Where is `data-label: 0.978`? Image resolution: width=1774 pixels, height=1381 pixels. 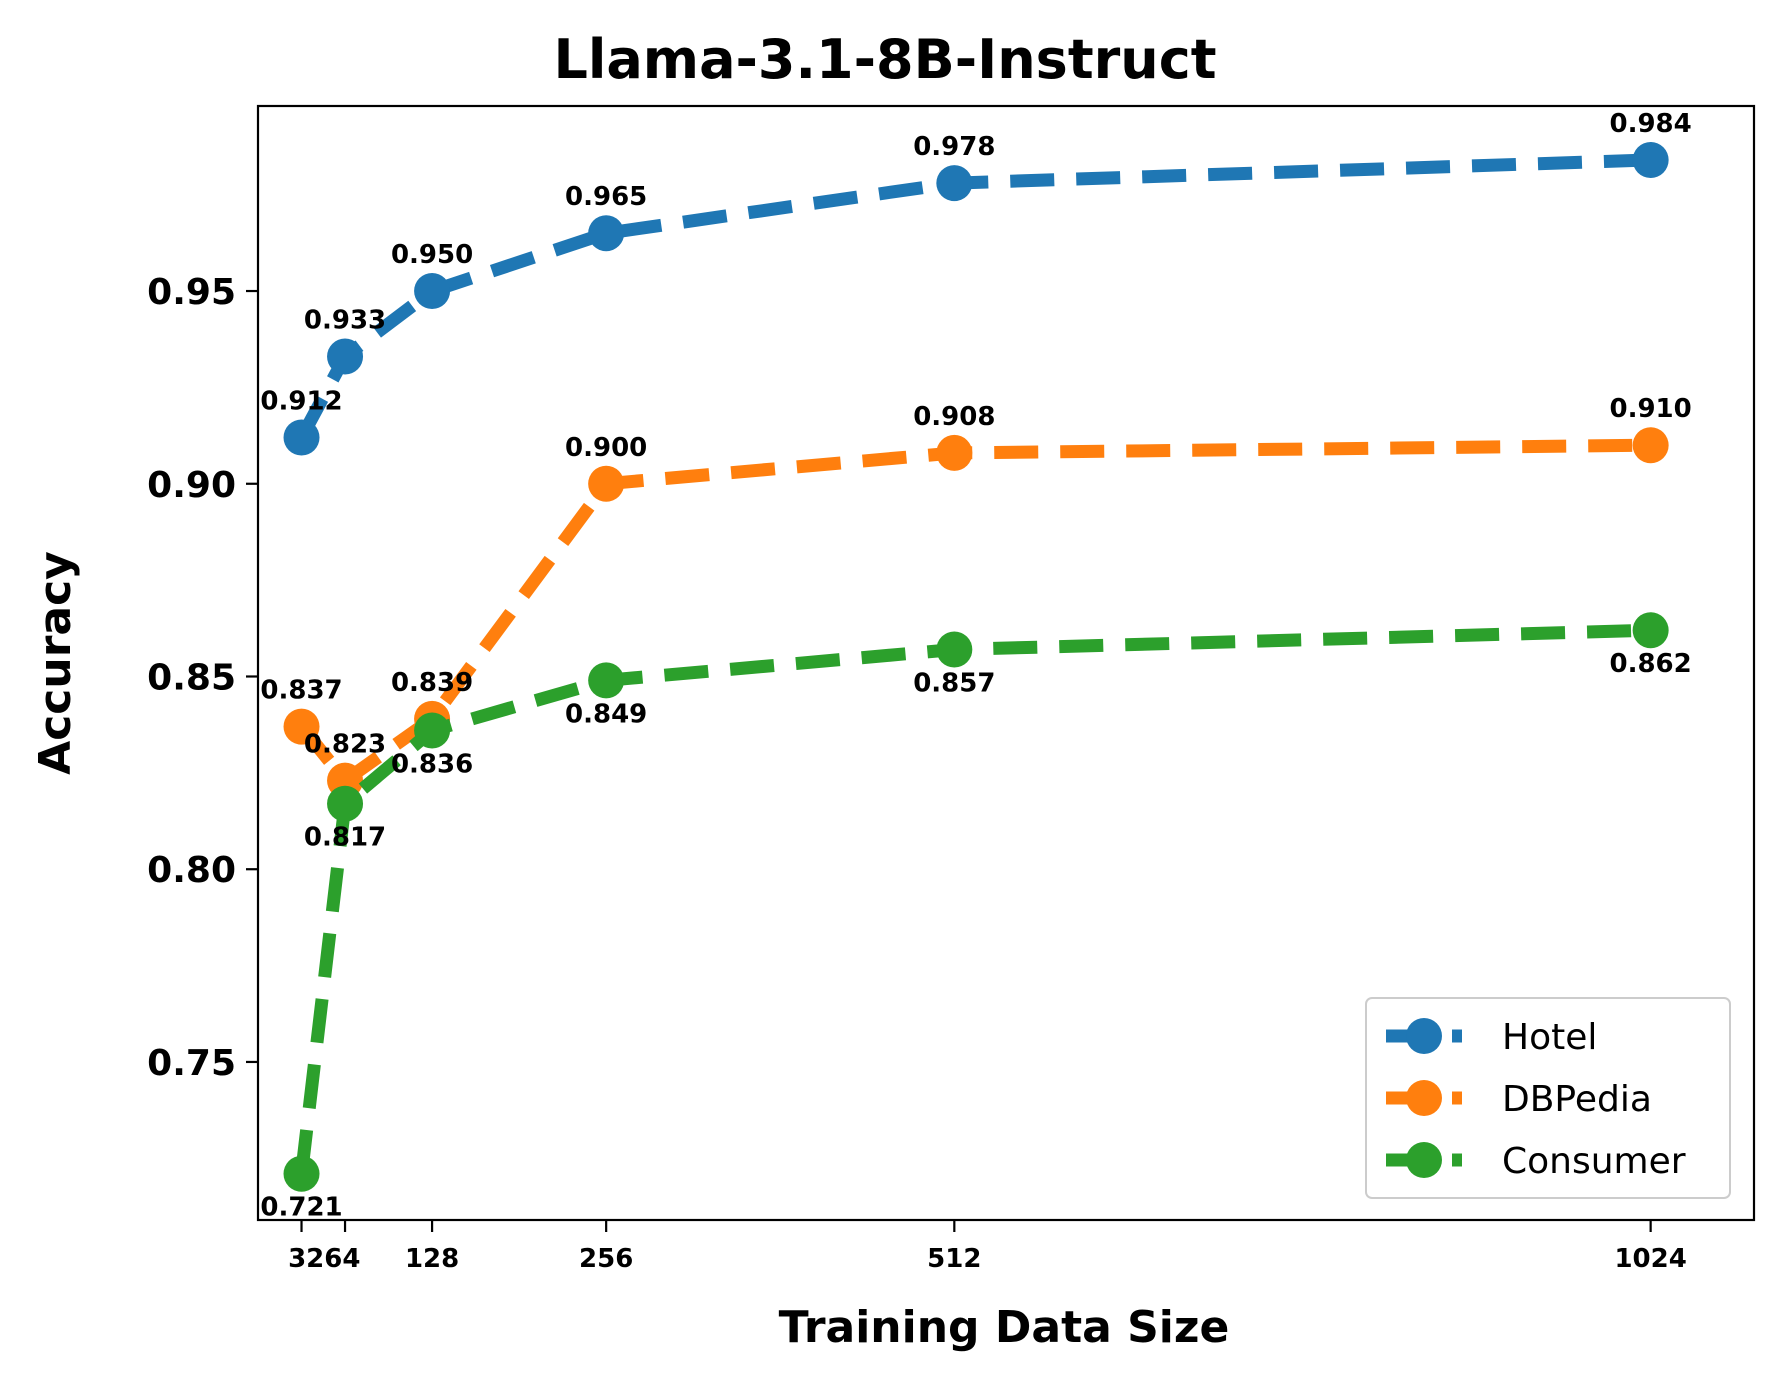
data-label: 0.978 is located at coordinates (954, 147).